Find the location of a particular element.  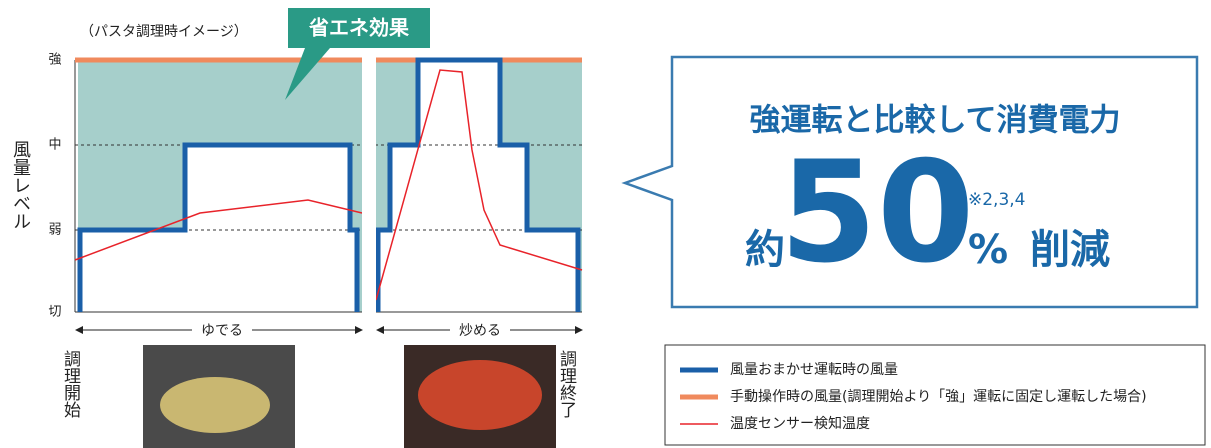

level-label: 強 is located at coordinates (54, 60).